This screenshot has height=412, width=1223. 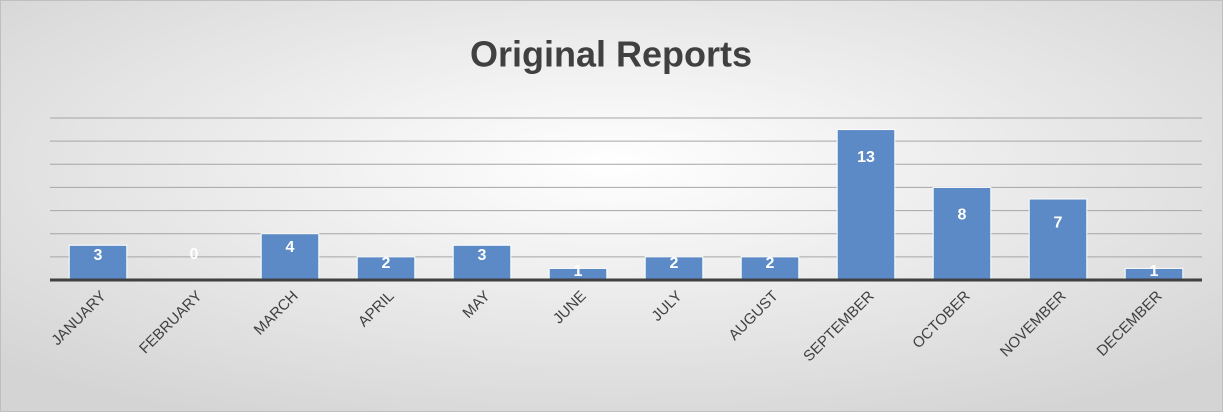 What do you see at coordinates (962, 214) in the screenshot?
I see `data-label: 8` at bounding box center [962, 214].